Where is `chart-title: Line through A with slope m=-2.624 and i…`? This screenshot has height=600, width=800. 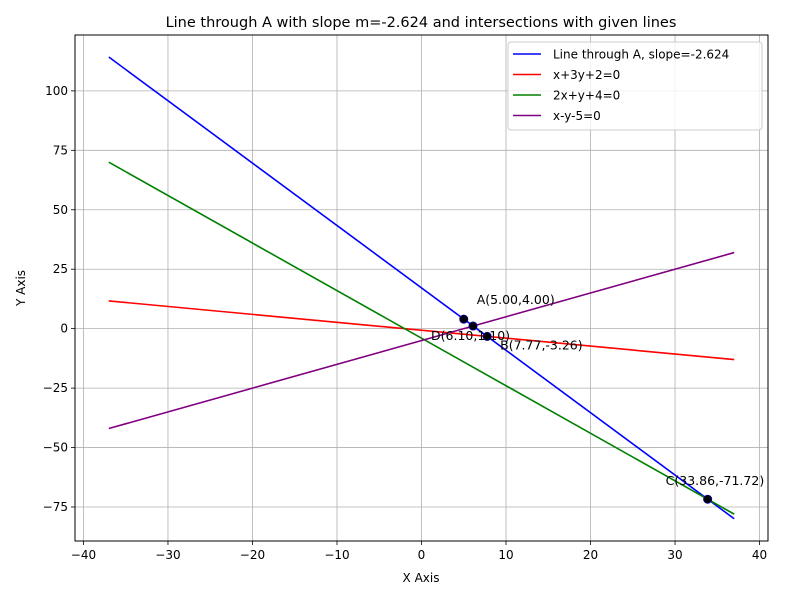 chart-title: Line through A with slope m=-2.624 and i… is located at coordinates (421, 23).